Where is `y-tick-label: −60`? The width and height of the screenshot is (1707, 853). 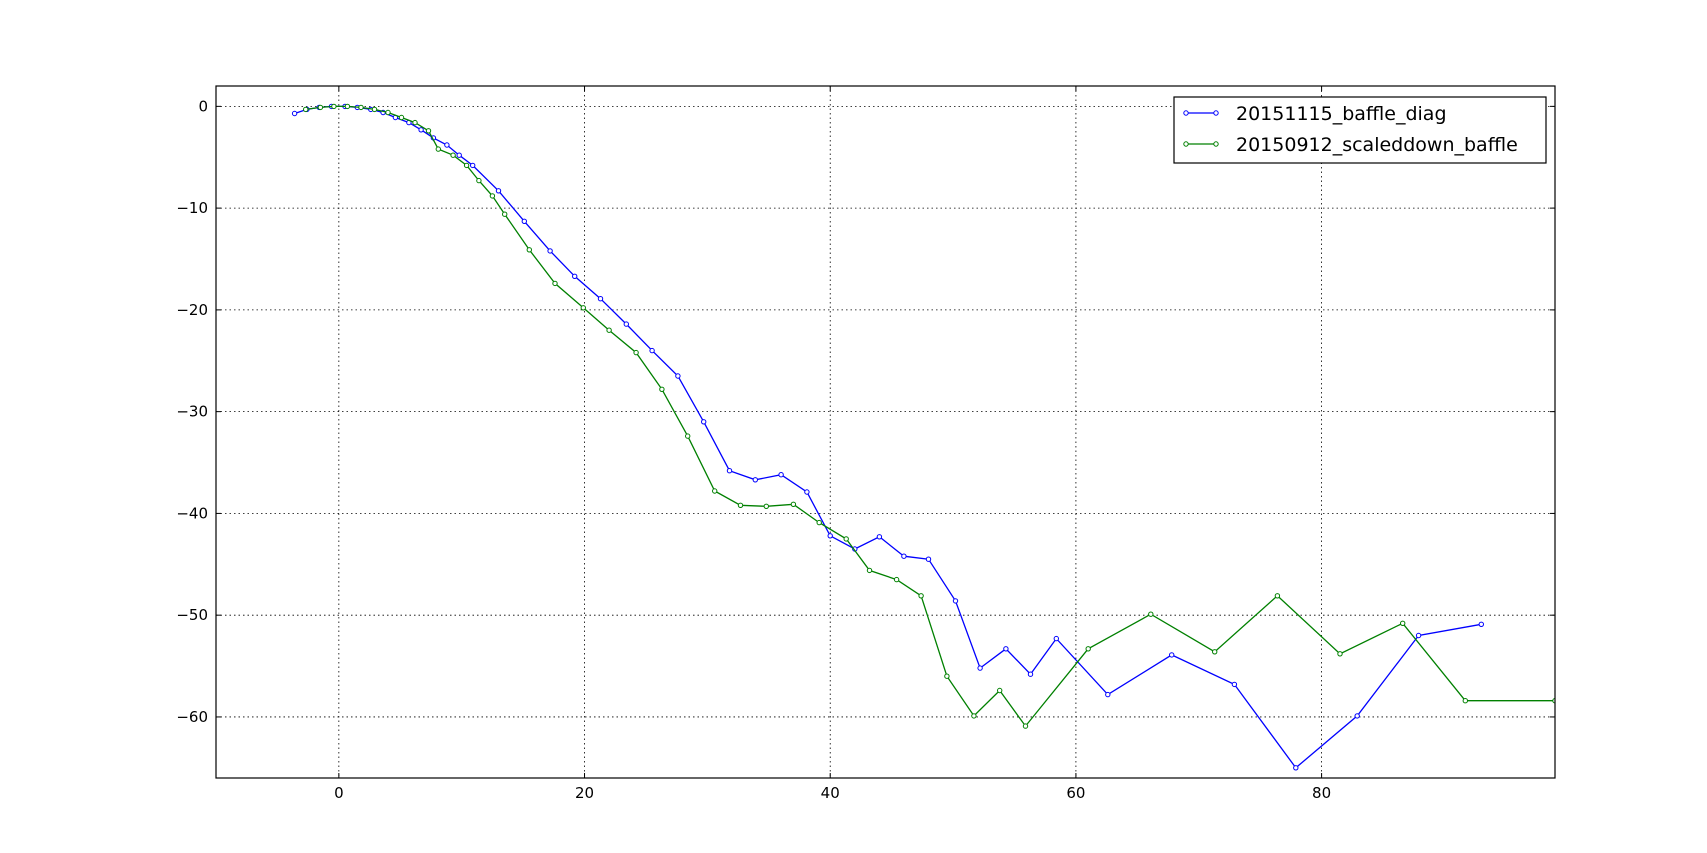
y-tick-label: −60 is located at coordinates (192, 717).